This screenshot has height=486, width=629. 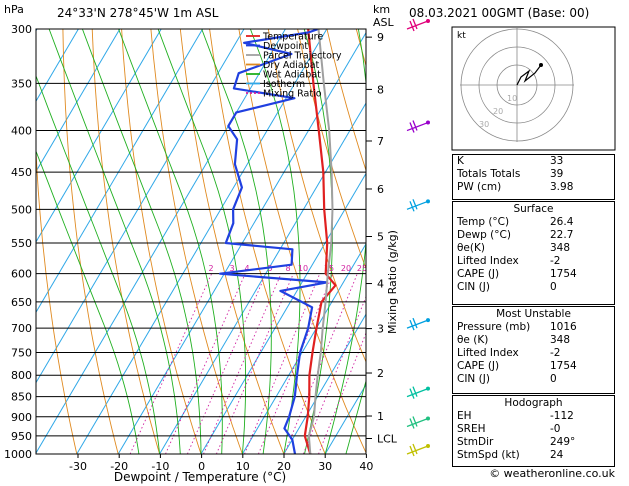 I want to click on surface-row: CIN (J) 0, so click(x=507, y=287).